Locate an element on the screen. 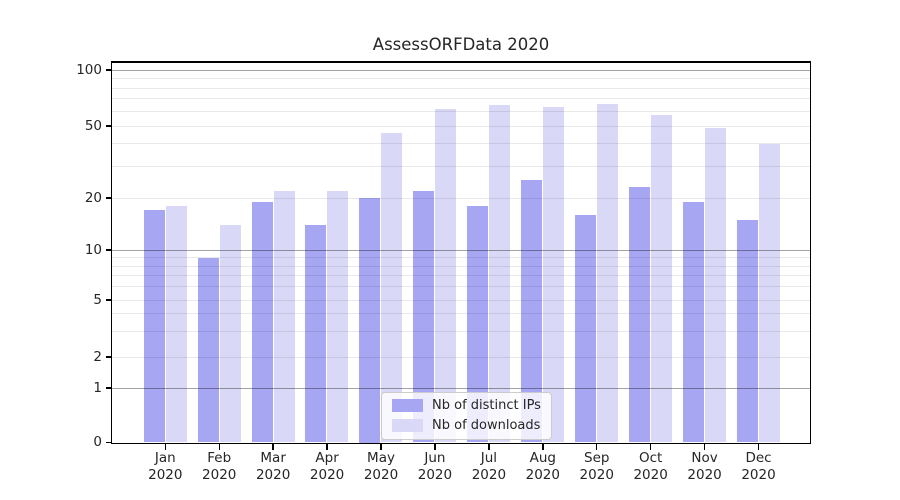 The height and width of the screenshot is (500, 900). bar-downloads-nov is located at coordinates (715, 285).